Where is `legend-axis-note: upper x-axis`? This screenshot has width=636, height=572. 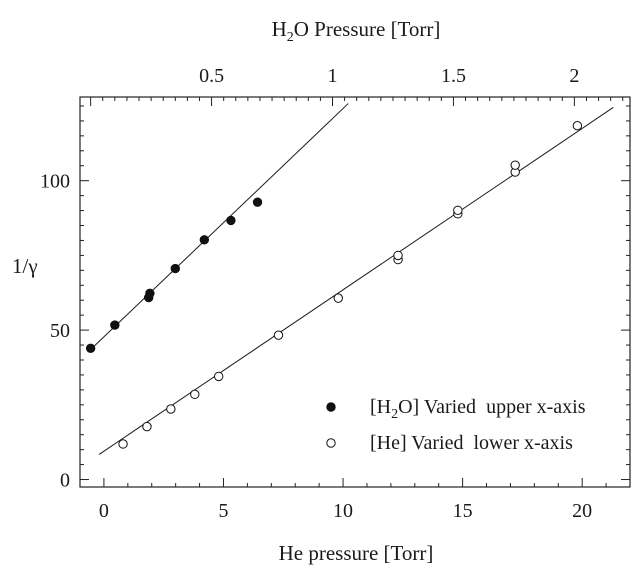
legend-axis-note: upper x-axis is located at coordinates (536, 407).